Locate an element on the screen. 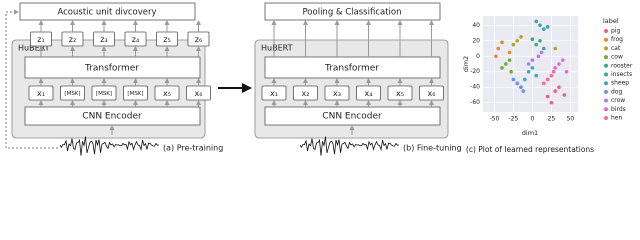  legend-label: sheep is located at coordinates (620, 83).